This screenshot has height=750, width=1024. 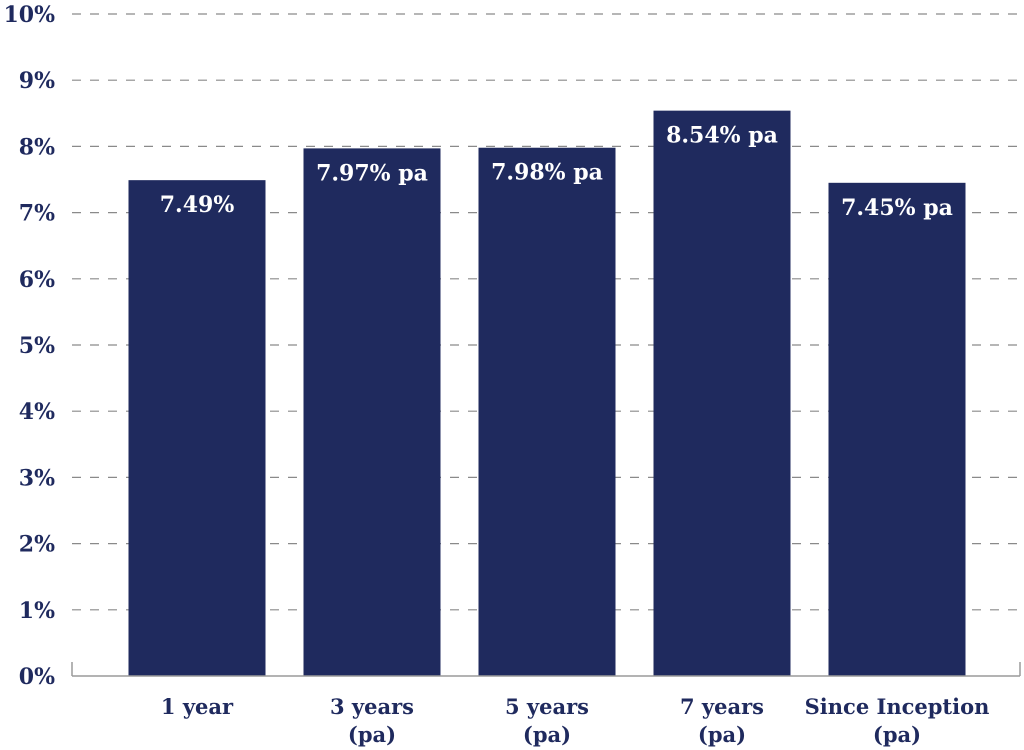 I want to click on y-tick-label: 10%, so click(x=29, y=15).